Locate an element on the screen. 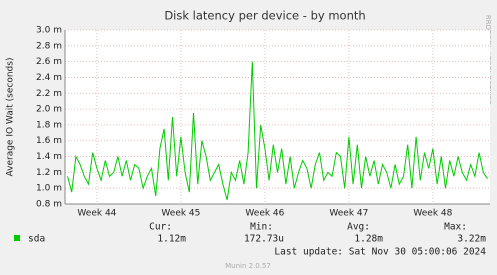 This screenshot has height=275, width=497. x-tick-label: Week 44 is located at coordinates (96, 214).